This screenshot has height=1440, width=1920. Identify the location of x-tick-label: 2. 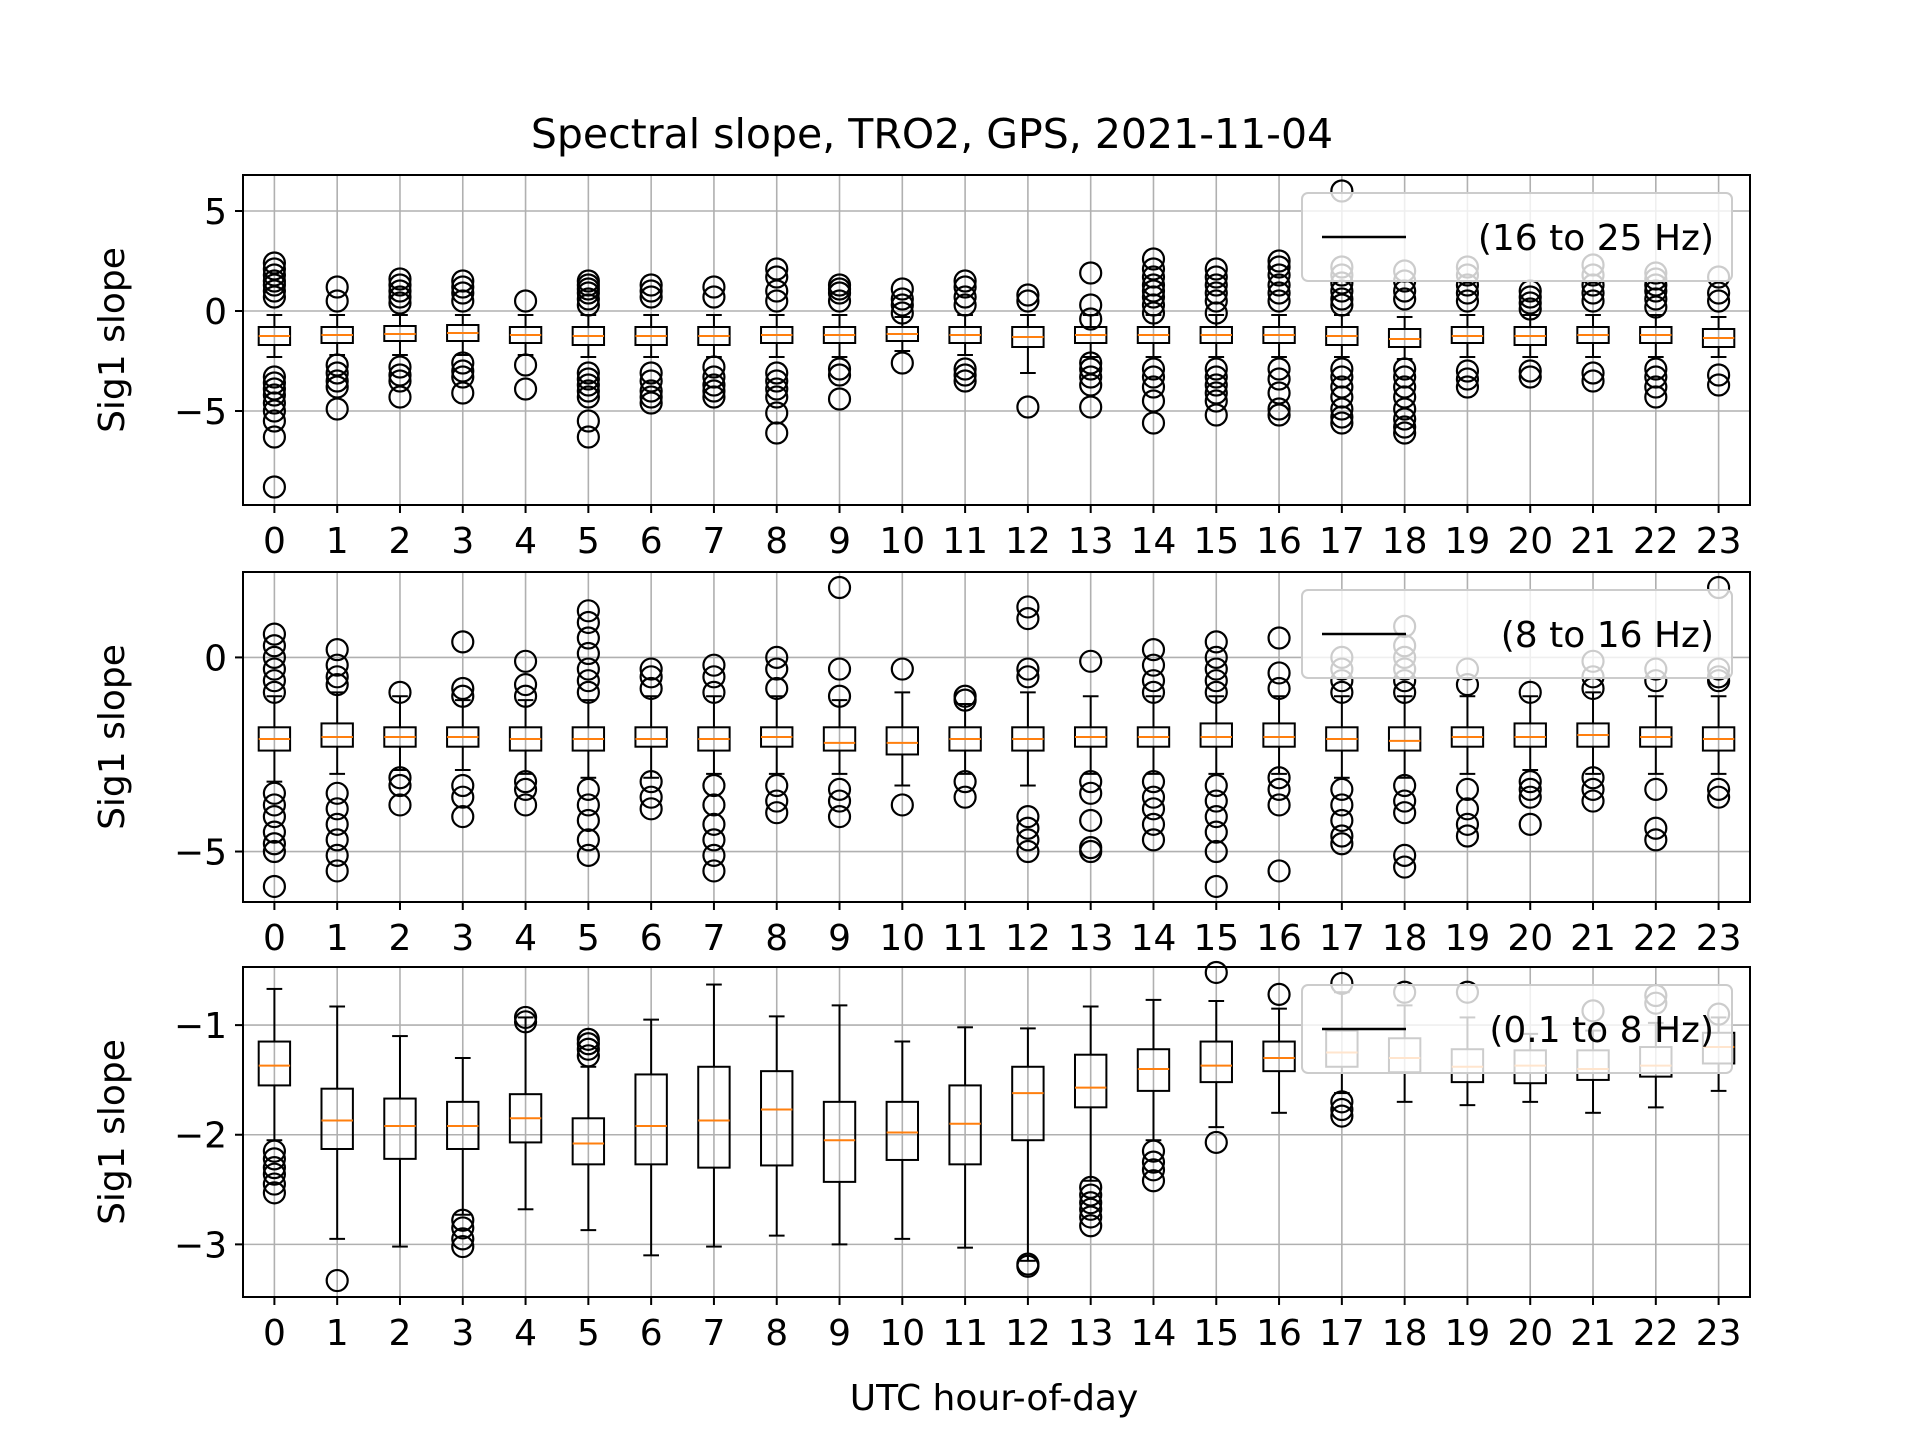
(400, 1333).